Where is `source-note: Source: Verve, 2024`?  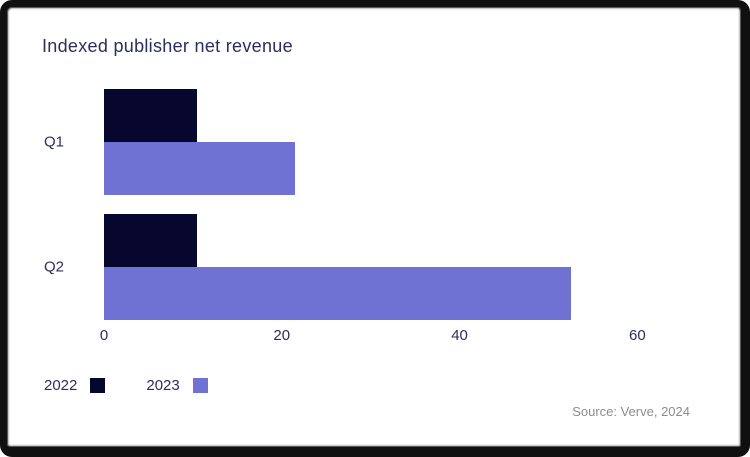 source-note: Source: Verve, 2024 is located at coordinates (631, 411).